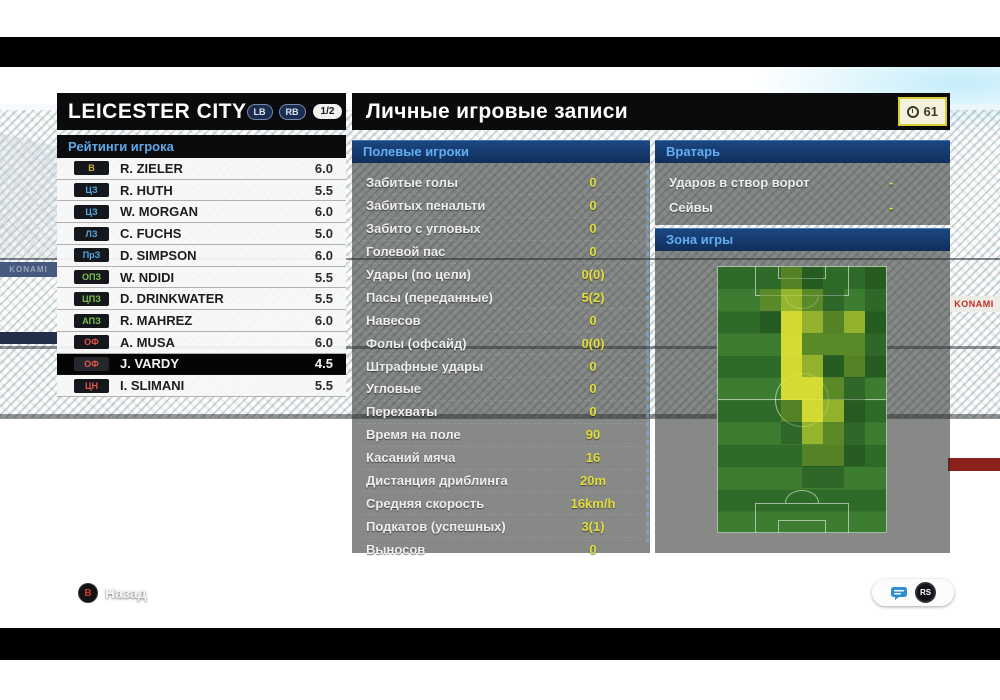 This screenshot has height=700, width=1000. Describe the element at coordinates (500, 527) in the screenshot. I see `stat-row: Подкатов (успешных) 3(1)` at that location.